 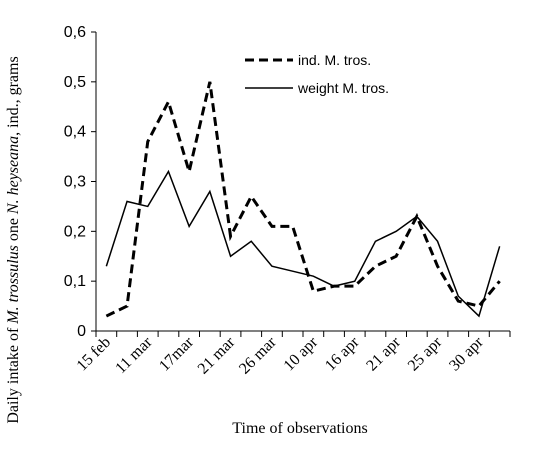 I want to click on y-axis-title-part: N. heyseana, so click(x=13, y=175).